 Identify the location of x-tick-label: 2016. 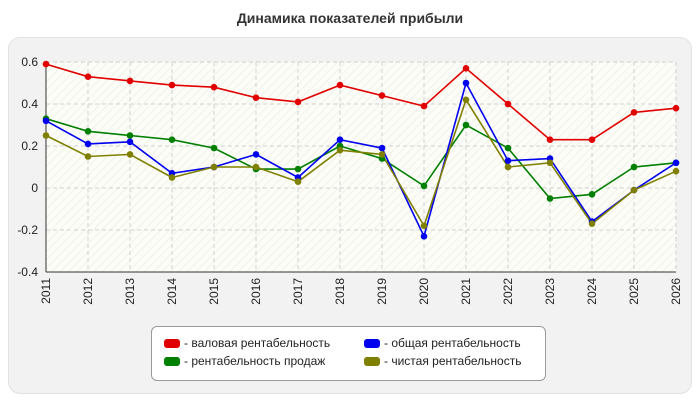
(256, 291).